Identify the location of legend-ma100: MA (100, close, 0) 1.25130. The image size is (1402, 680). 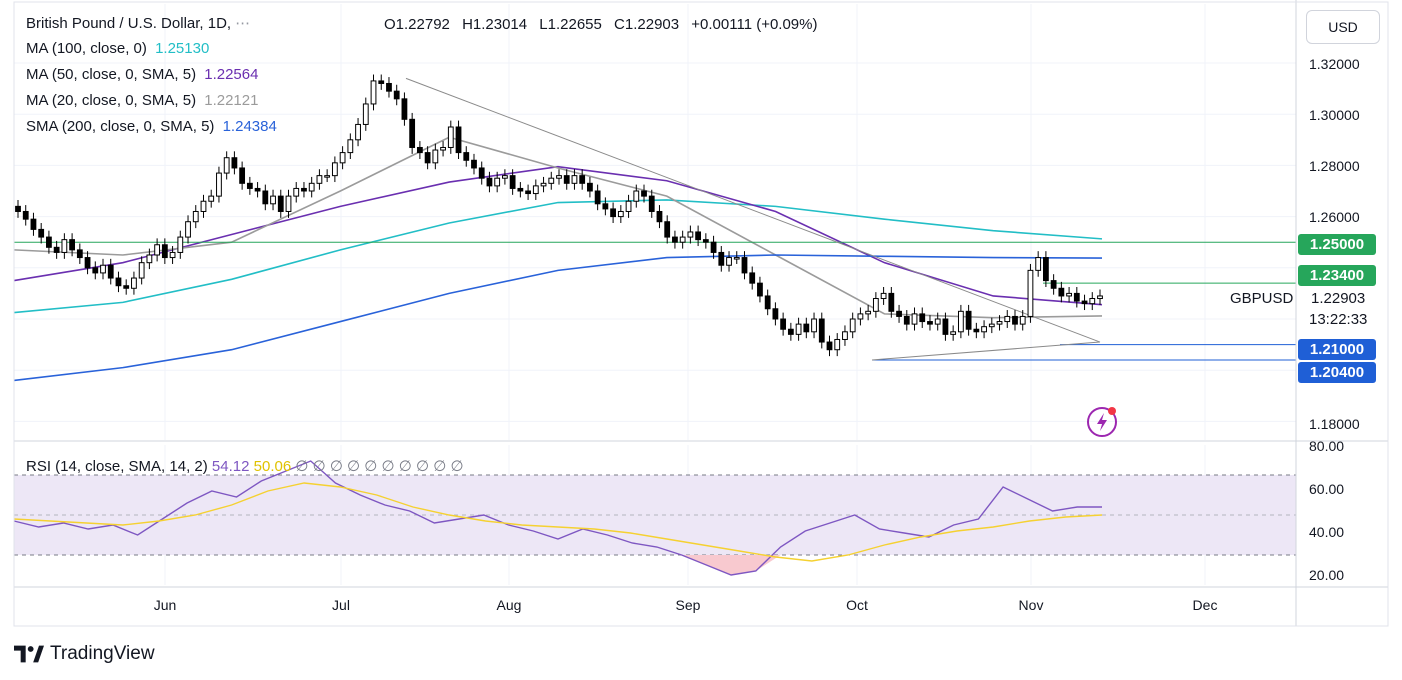
(117, 48).